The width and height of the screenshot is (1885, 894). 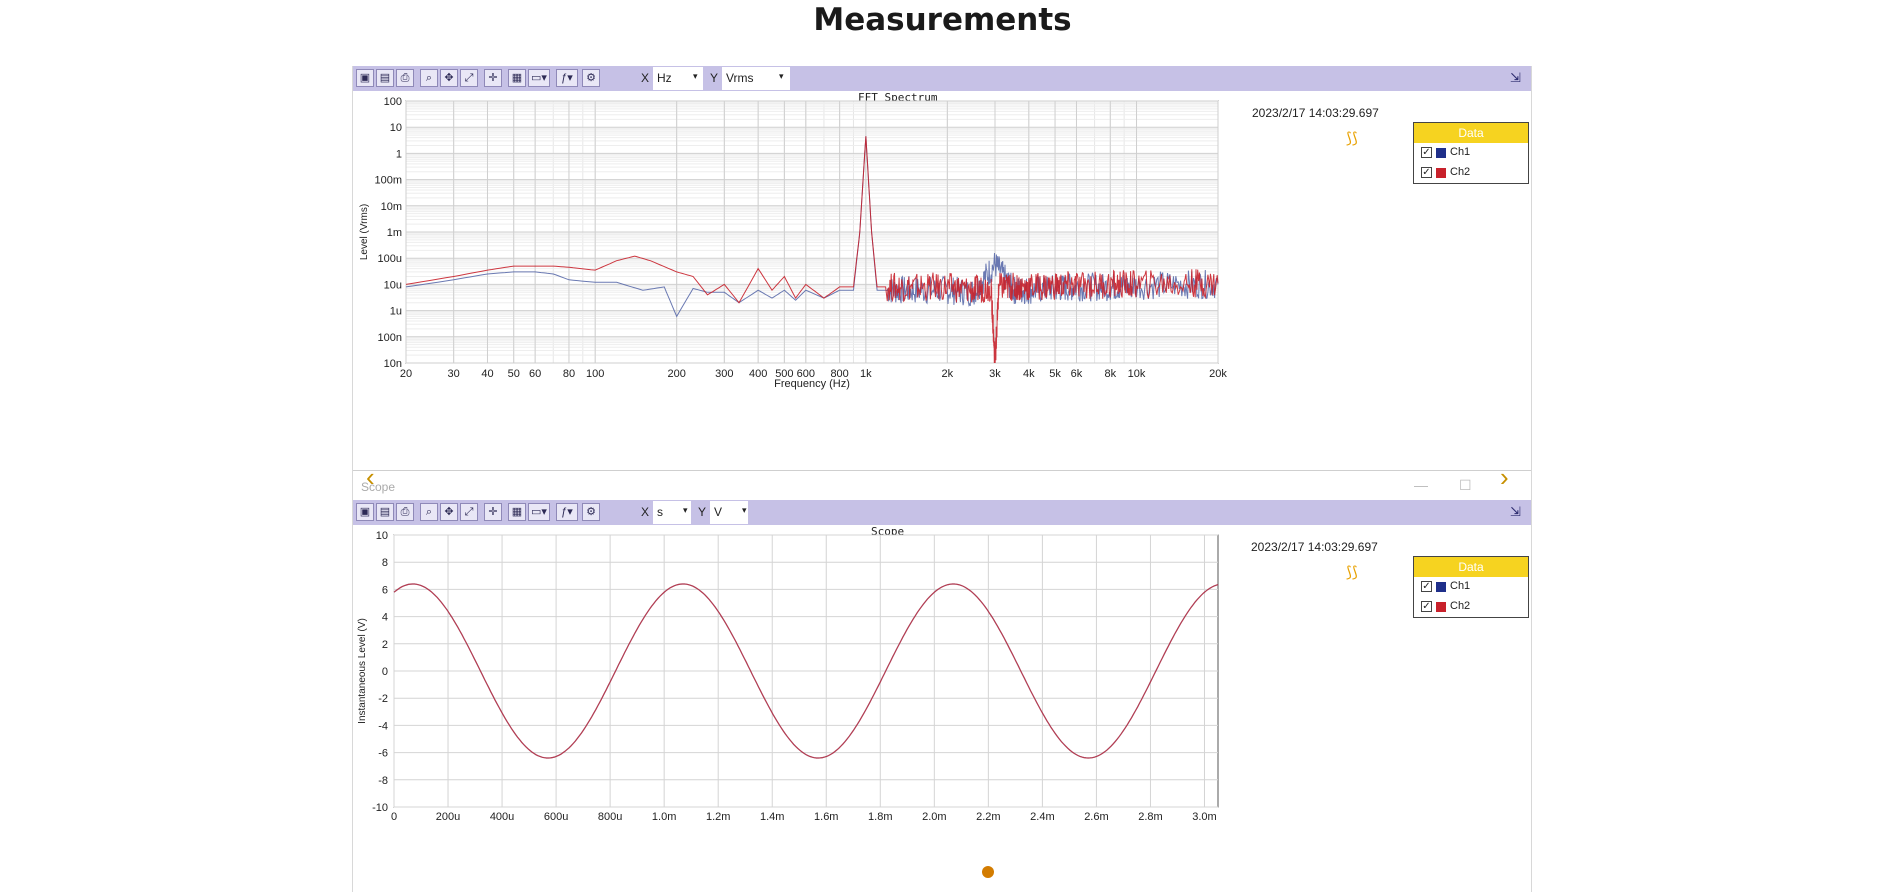 What do you see at coordinates (1352, 138) in the screenshot?
I see `brand-logo-icon: ⟆⟆` at bounding box center [1352, 138].